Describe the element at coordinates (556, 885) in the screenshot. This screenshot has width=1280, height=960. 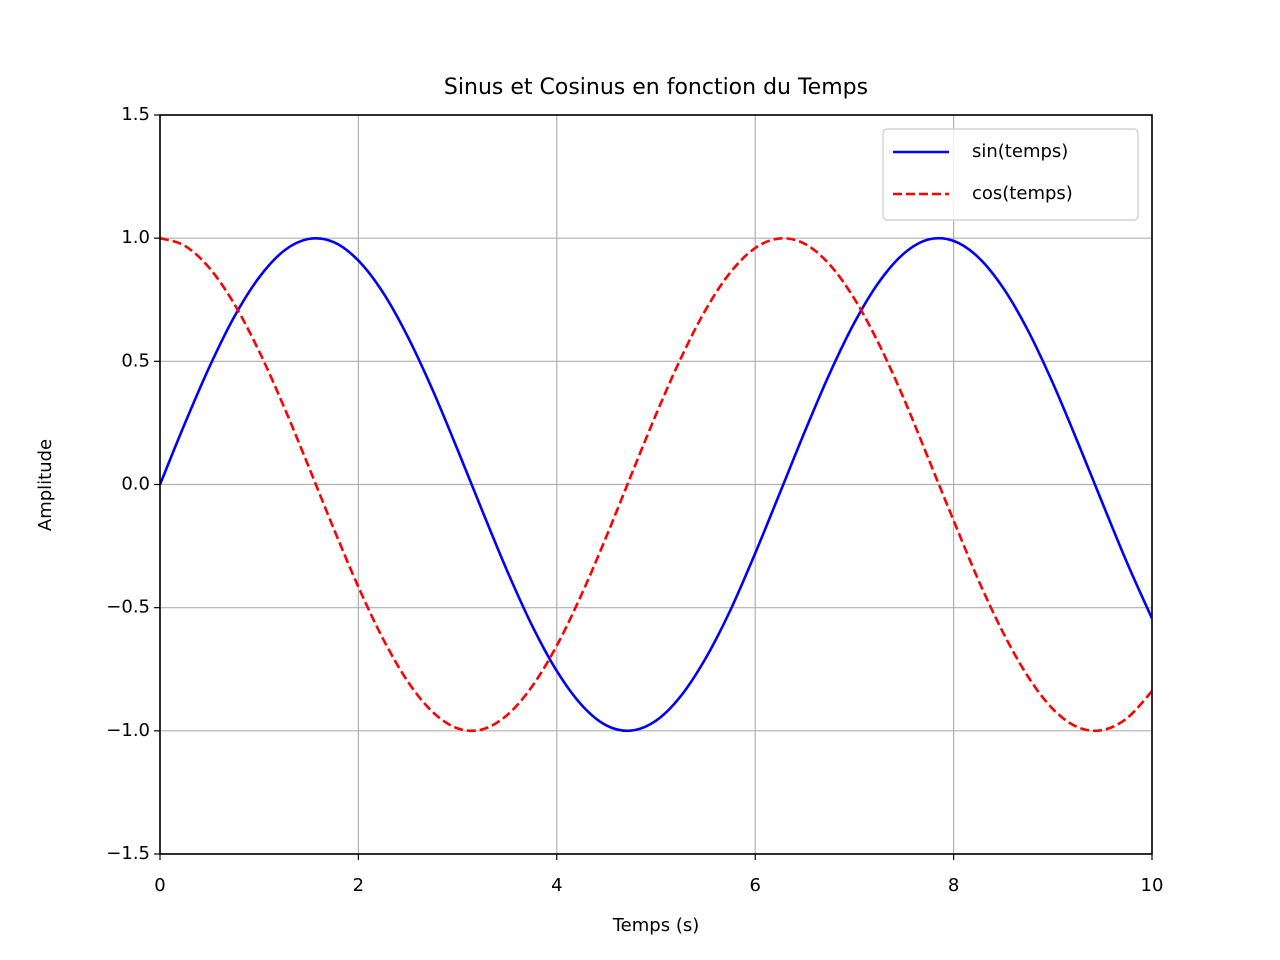
I see `x-tick-label: 4` at that location.